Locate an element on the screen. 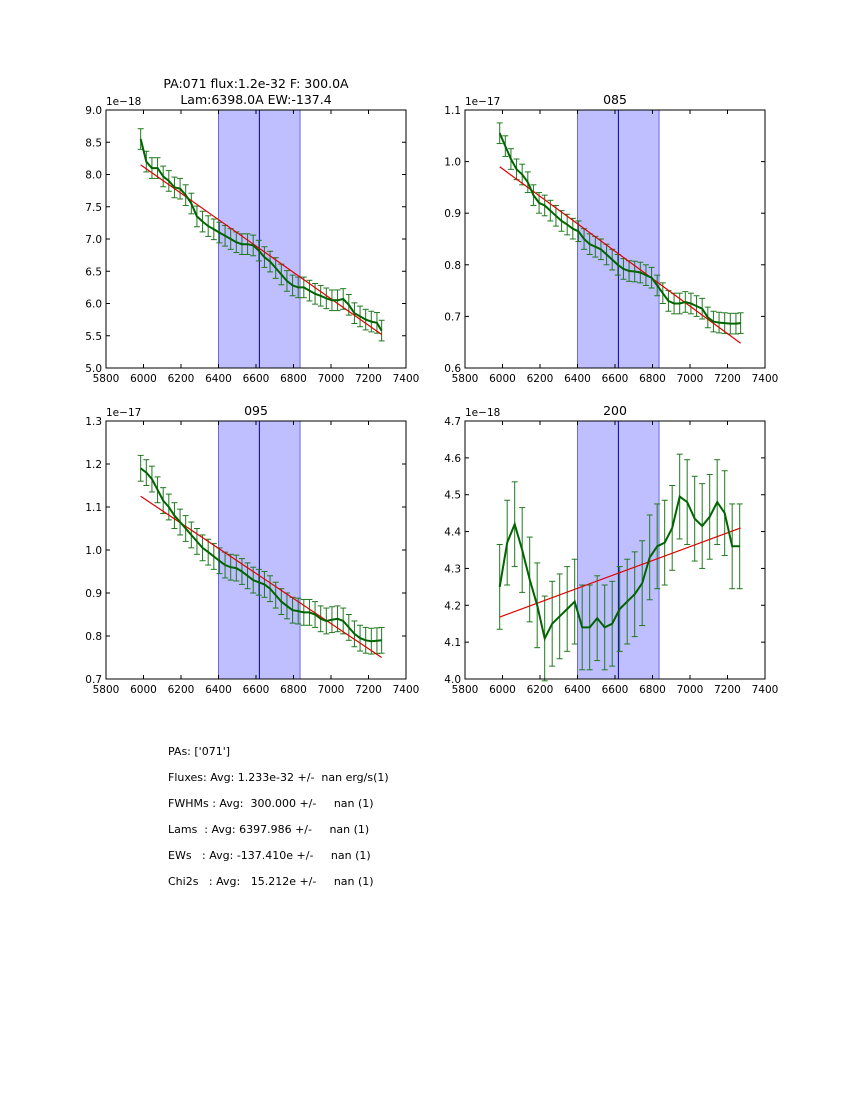 The width and height of the screenshot is (850, 1100). y-tick-label: 4.2 is located at coordinates (452, 606).